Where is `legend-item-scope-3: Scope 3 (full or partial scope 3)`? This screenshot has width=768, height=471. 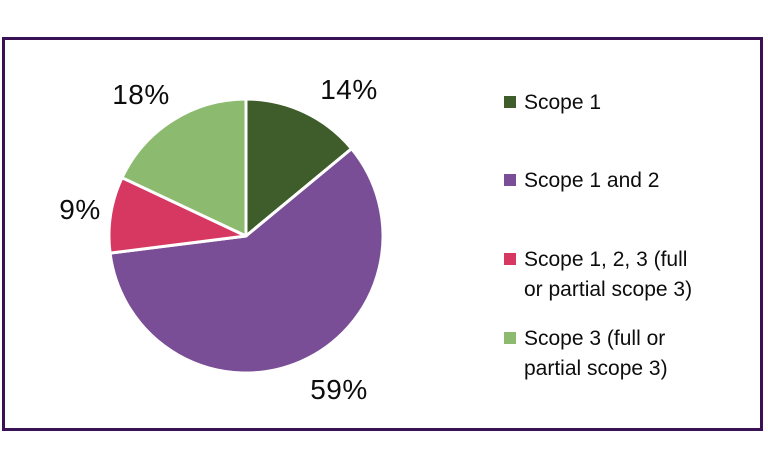
legend-item-scope-3: Scope 3 (full or partial scope 3) is located at coordinates (586, 354).